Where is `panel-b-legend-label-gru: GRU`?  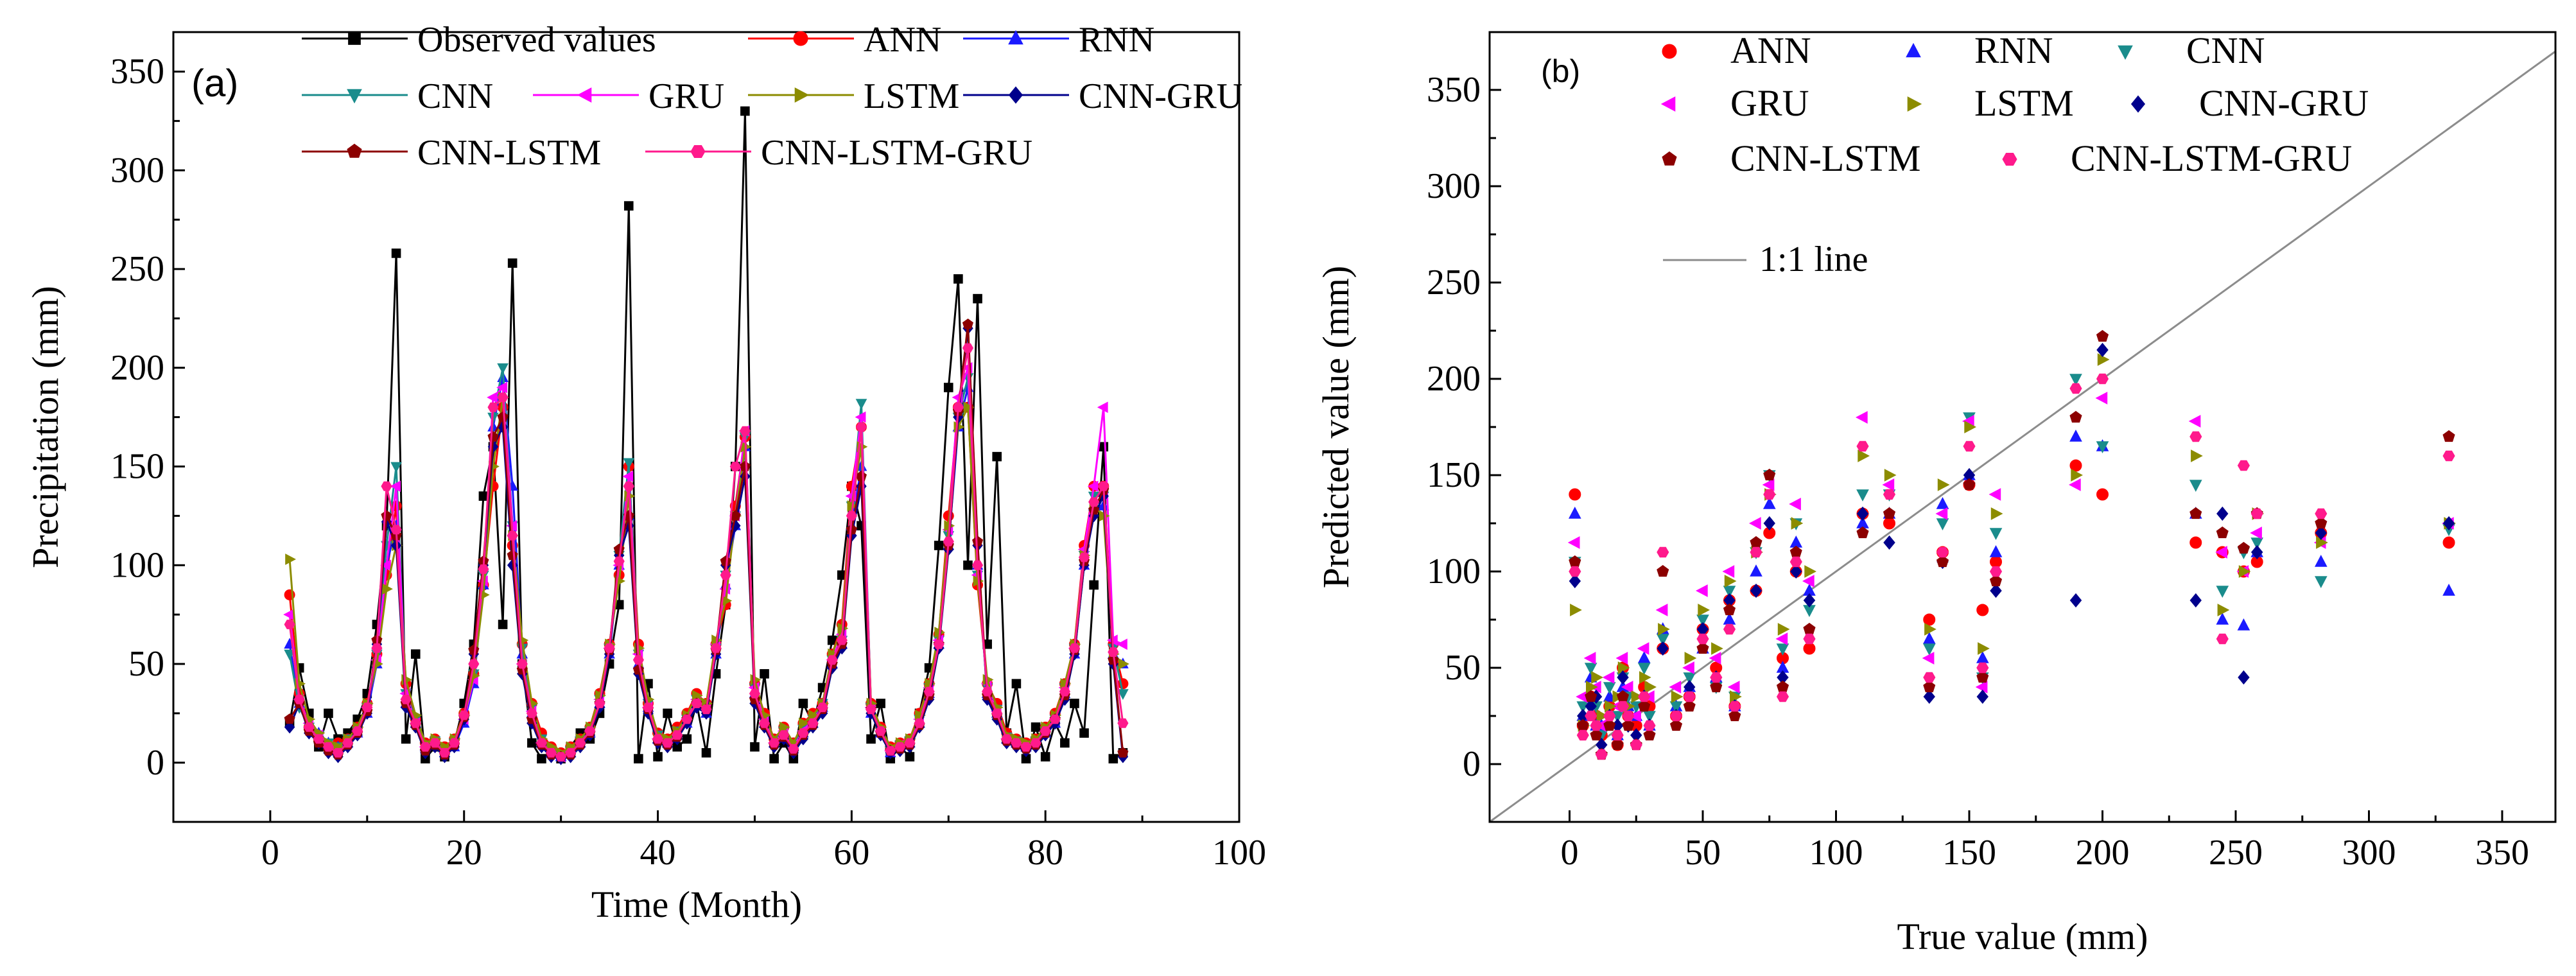 panel-b-legend-label-gru: GRU is located at coordinates (1769, 103).